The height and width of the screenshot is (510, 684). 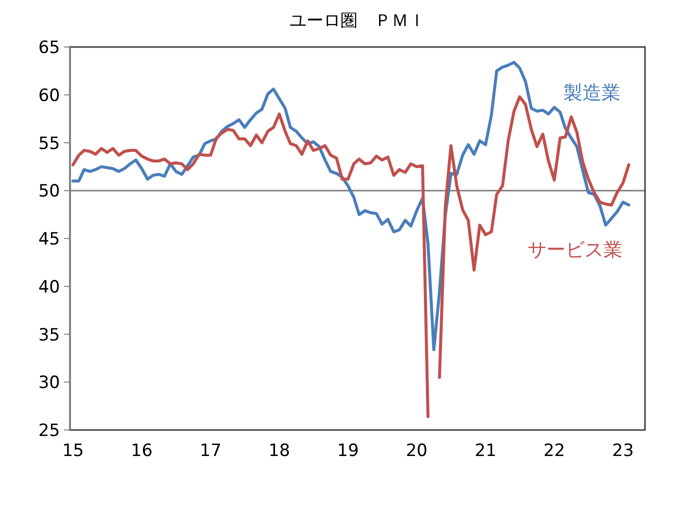 What do you see at coordinates (49, 431) in the screenshot?
I see `y-tick-label: 25` at bounding box center [49, 431].